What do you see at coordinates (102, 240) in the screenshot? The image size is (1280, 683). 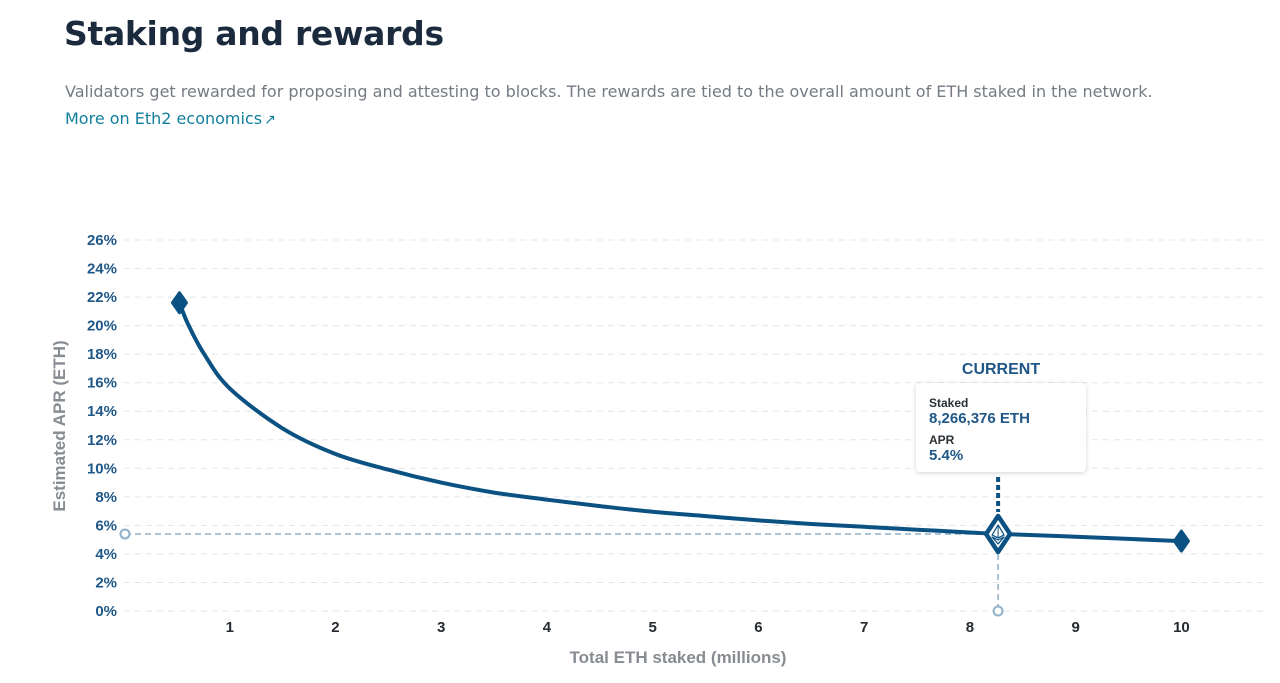 I see `y-tick-label: 26%` at bounding box center [102, 240].